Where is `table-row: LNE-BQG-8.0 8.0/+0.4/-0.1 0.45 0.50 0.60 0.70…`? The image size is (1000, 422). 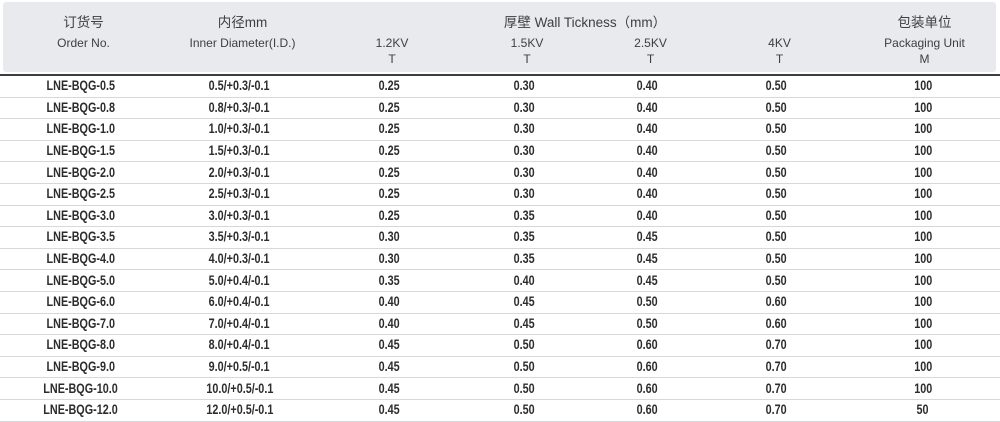
table-row: LNE-BQG-8.0 8.0/+0.4/-0.1 0.45 0.50 0.60 0.70… is located at coordinates (500, 346).